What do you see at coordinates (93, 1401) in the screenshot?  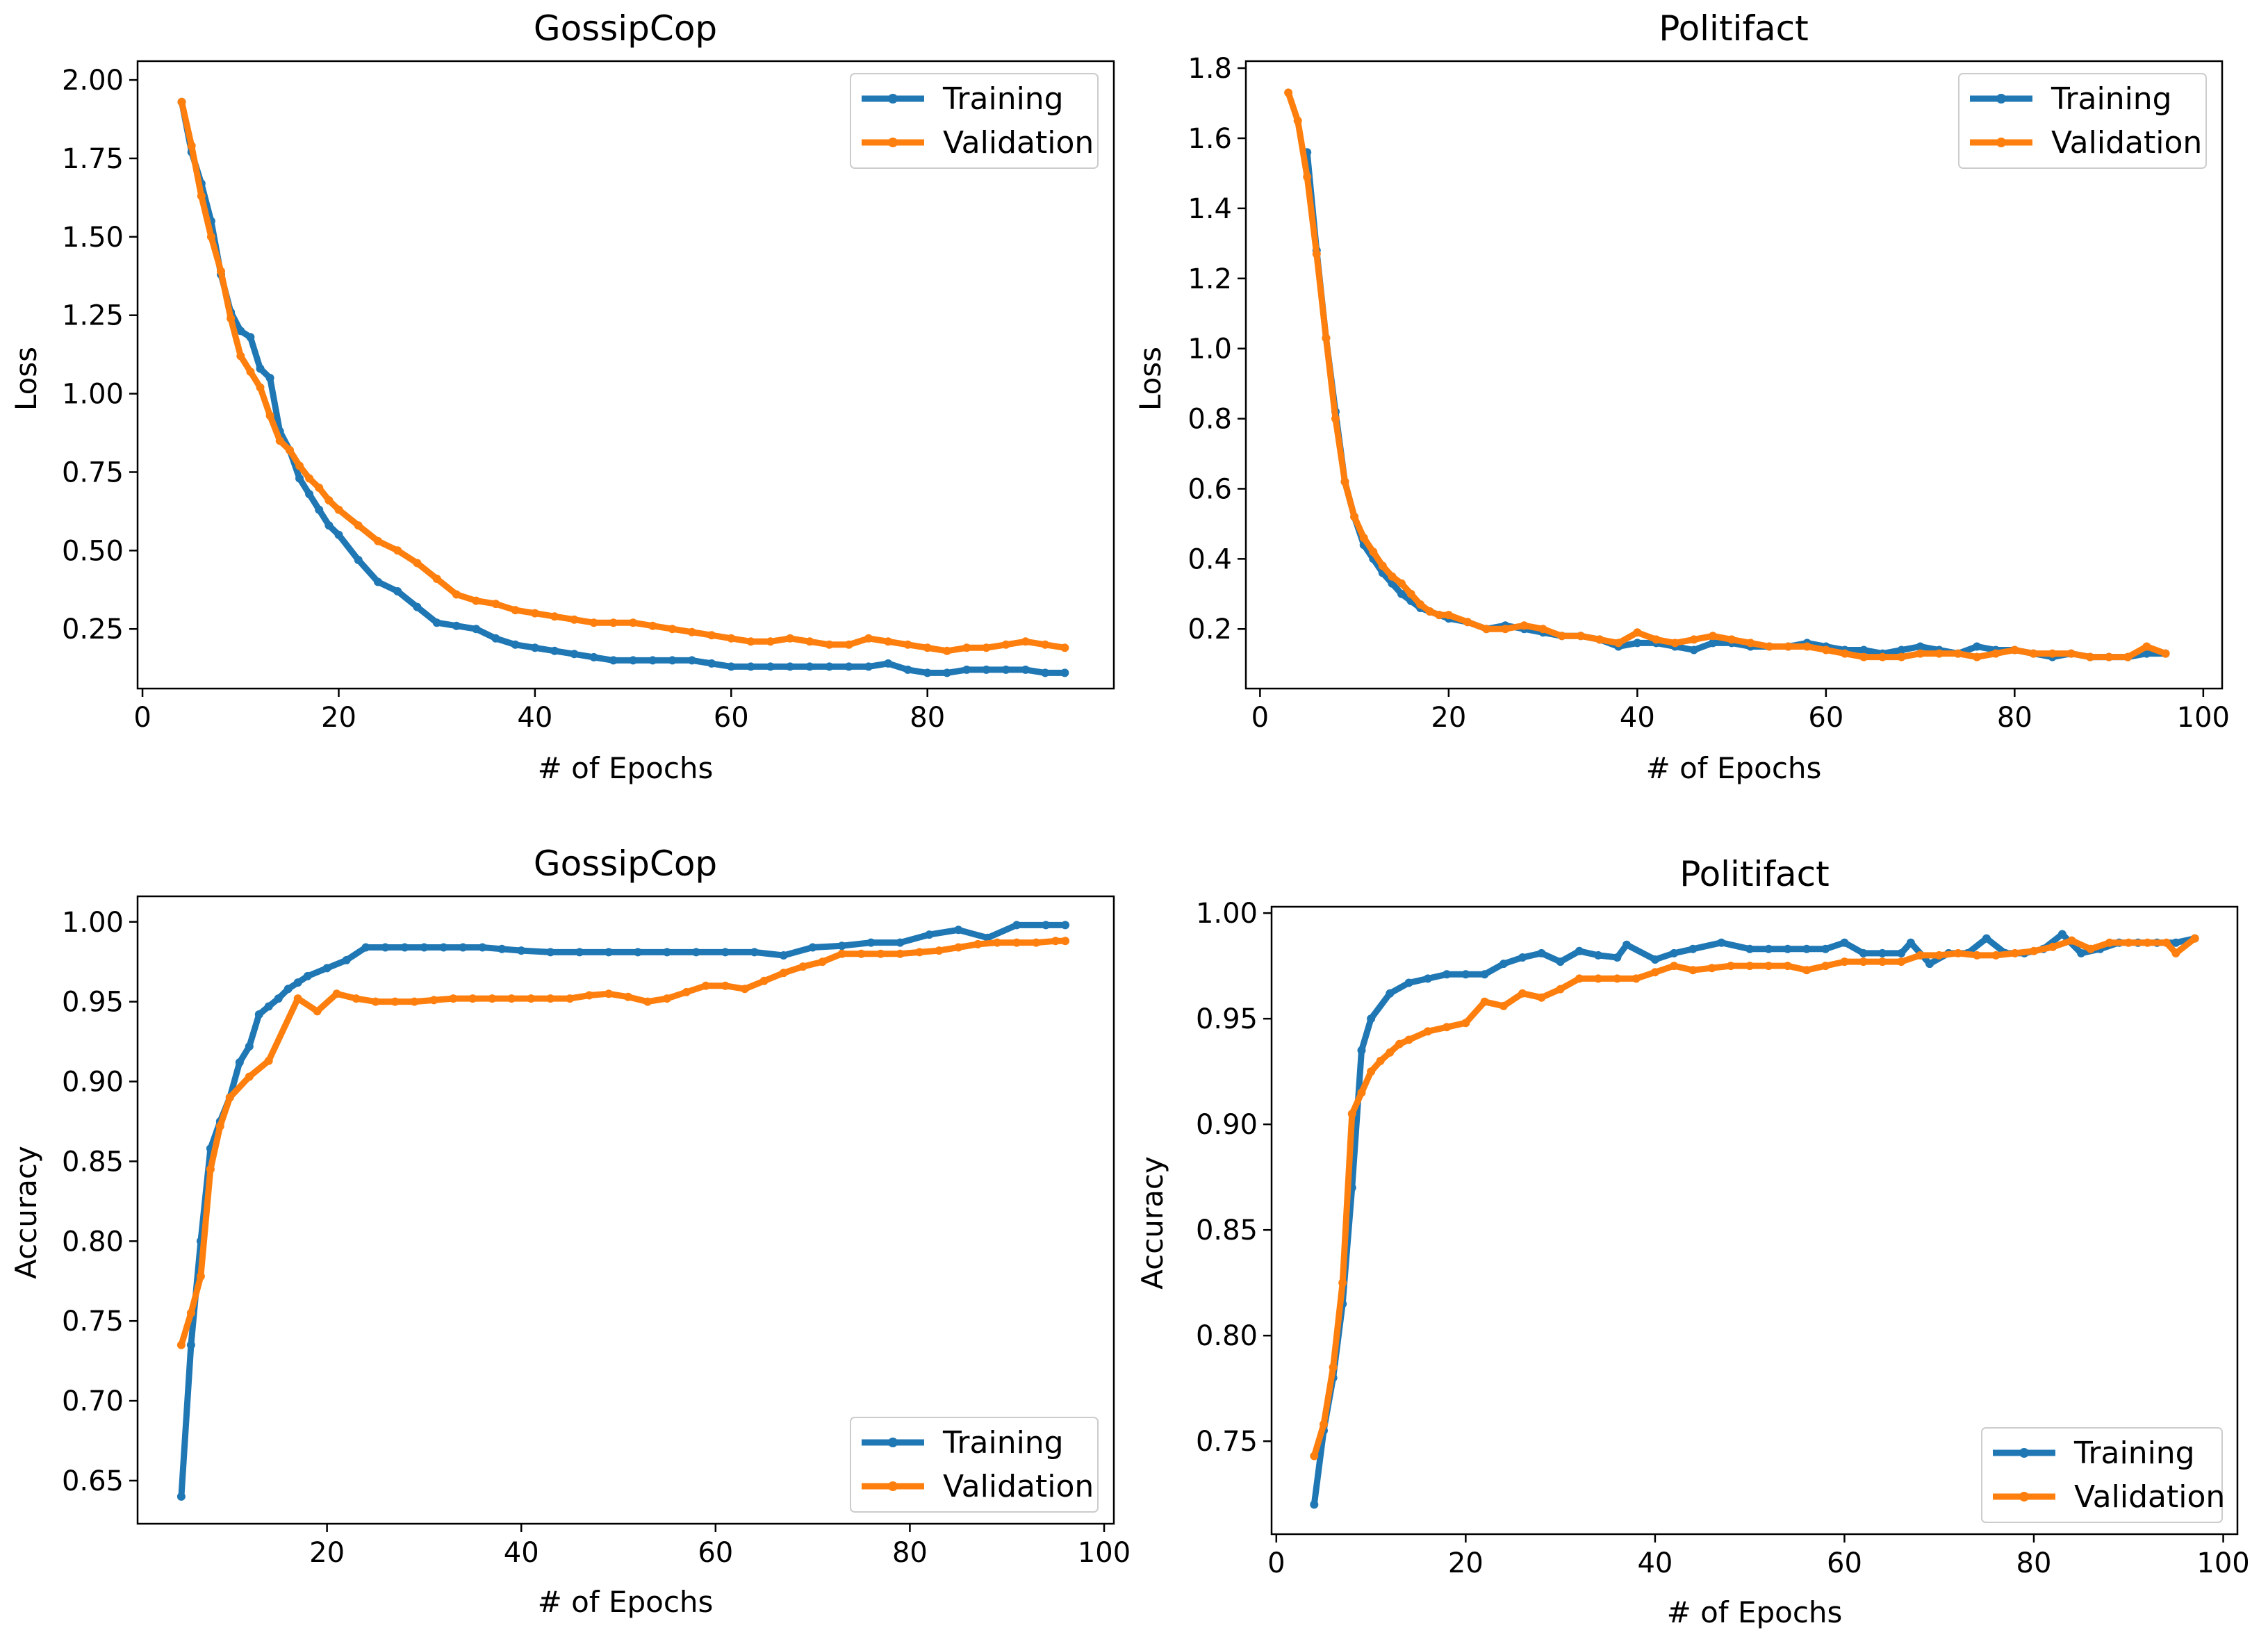 I see `y-tick-label: 0.70` at bounding box center [93, 1401].